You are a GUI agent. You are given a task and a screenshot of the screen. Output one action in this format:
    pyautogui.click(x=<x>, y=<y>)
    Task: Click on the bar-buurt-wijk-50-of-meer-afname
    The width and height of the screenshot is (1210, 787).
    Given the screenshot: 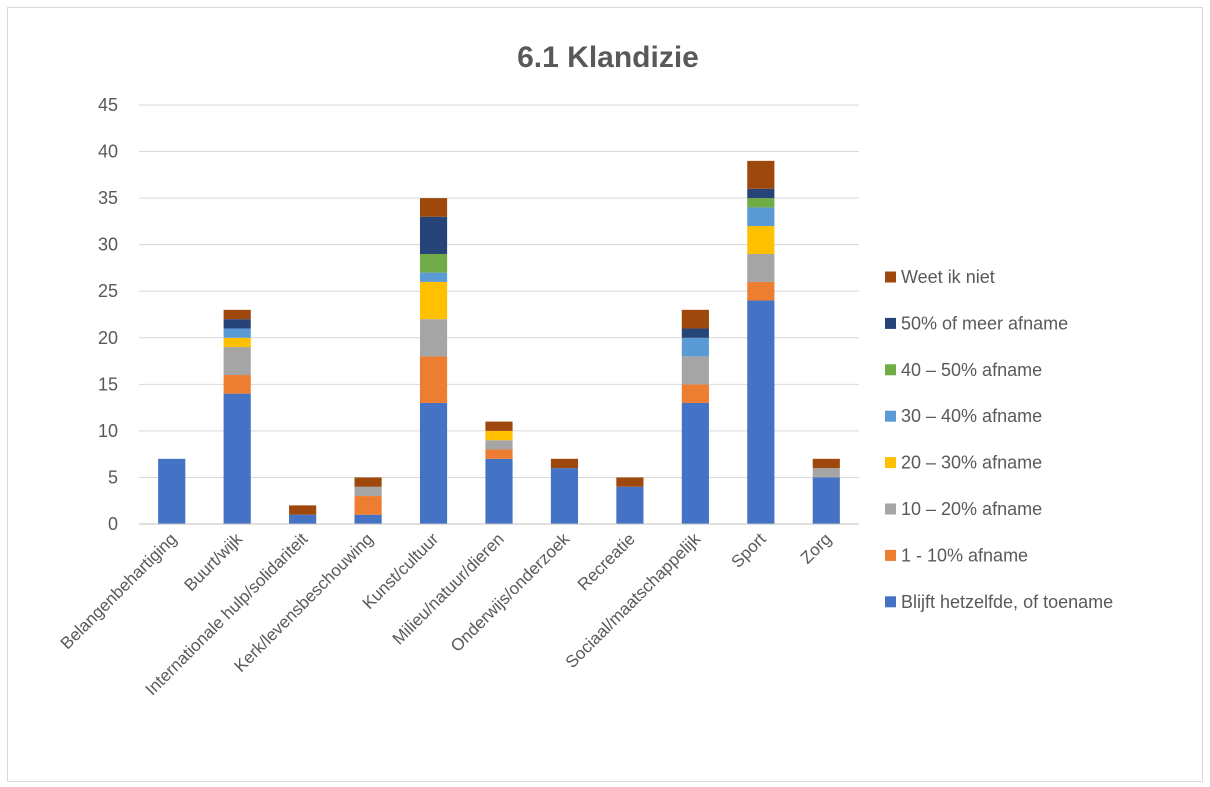 What is the action you would take?
    pyautogui.click(x=237, y=324)
    